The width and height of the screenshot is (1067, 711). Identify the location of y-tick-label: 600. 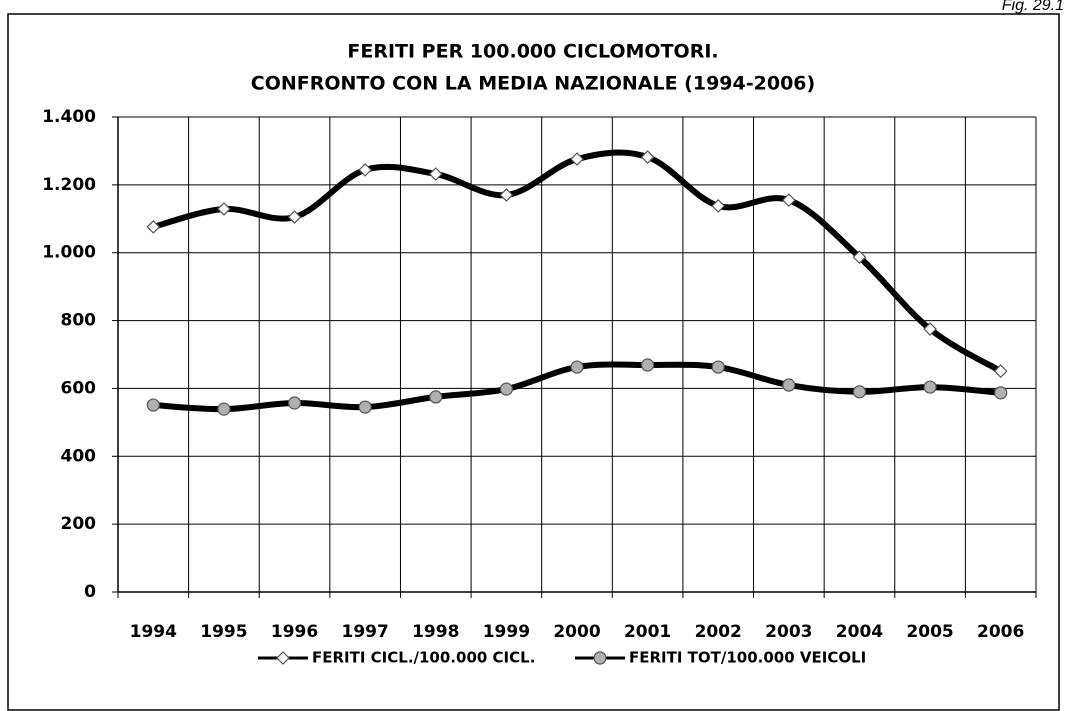
(79, 388).